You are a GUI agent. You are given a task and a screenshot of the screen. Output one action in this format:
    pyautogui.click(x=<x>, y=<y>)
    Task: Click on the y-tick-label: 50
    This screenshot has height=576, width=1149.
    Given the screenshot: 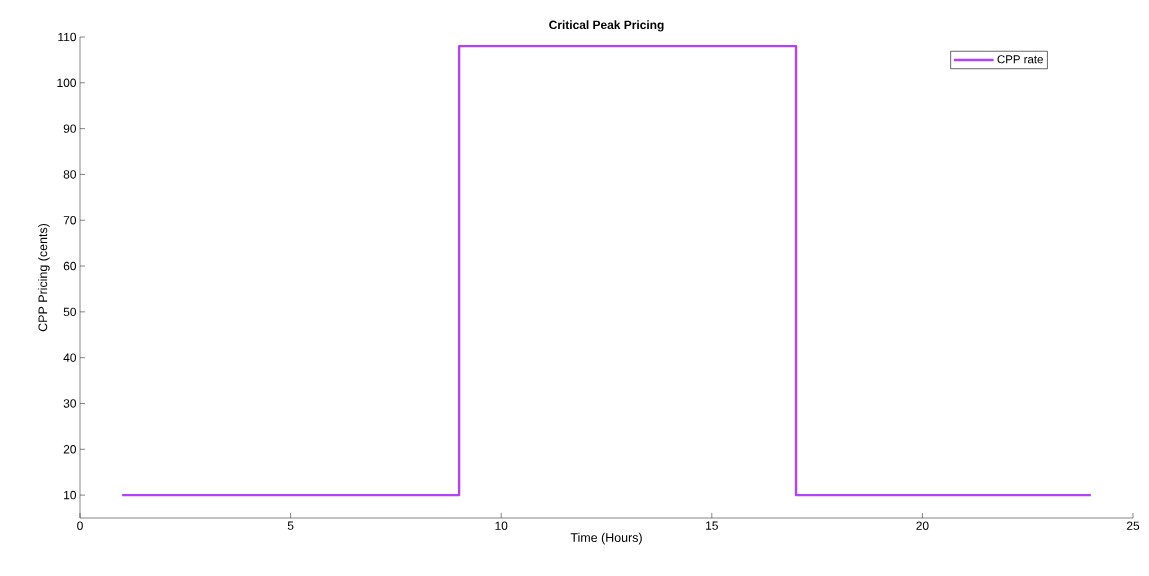 What is the action you would take?
    pyautogui.click(x=70, y=312)
    